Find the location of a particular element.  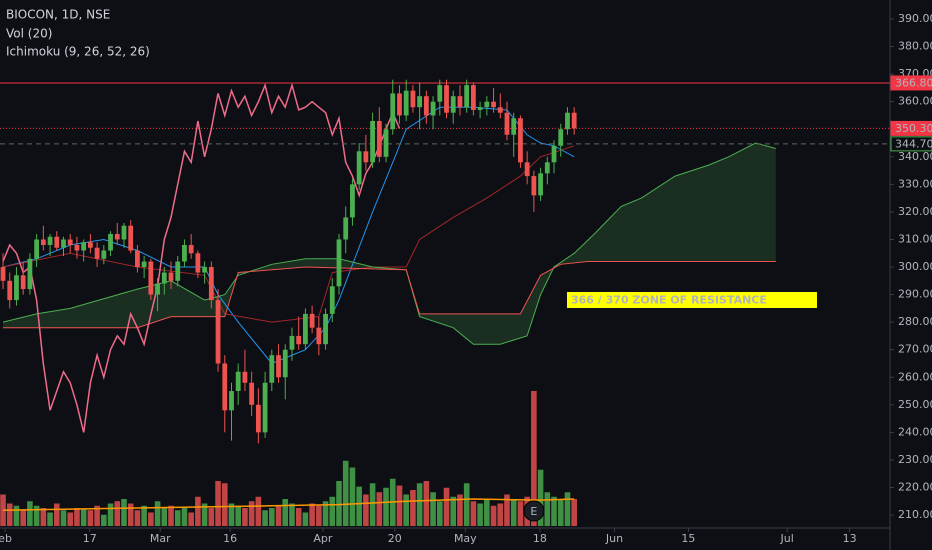

y-tick-label: 360.00 is located at coordinates (915, 101).